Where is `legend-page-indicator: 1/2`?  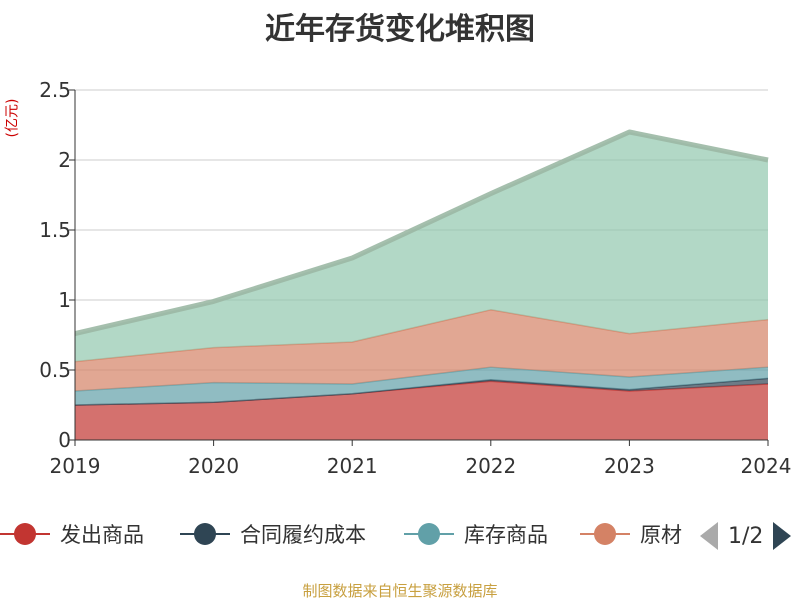
legend-page-indicator: 1/2 is located at coordinates (746, 536).